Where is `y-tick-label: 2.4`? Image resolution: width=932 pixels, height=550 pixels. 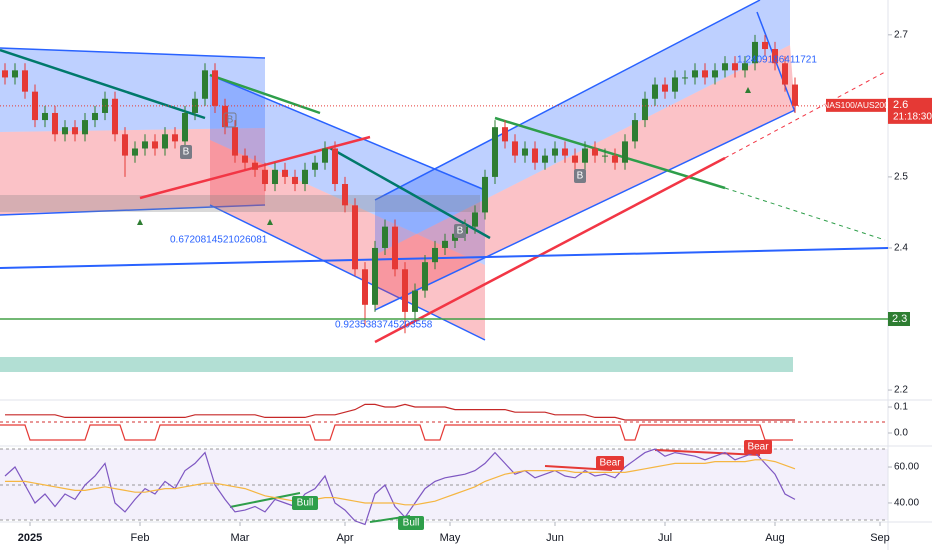
y-tick-label: 2.4 is located at coordinates (901, 248).